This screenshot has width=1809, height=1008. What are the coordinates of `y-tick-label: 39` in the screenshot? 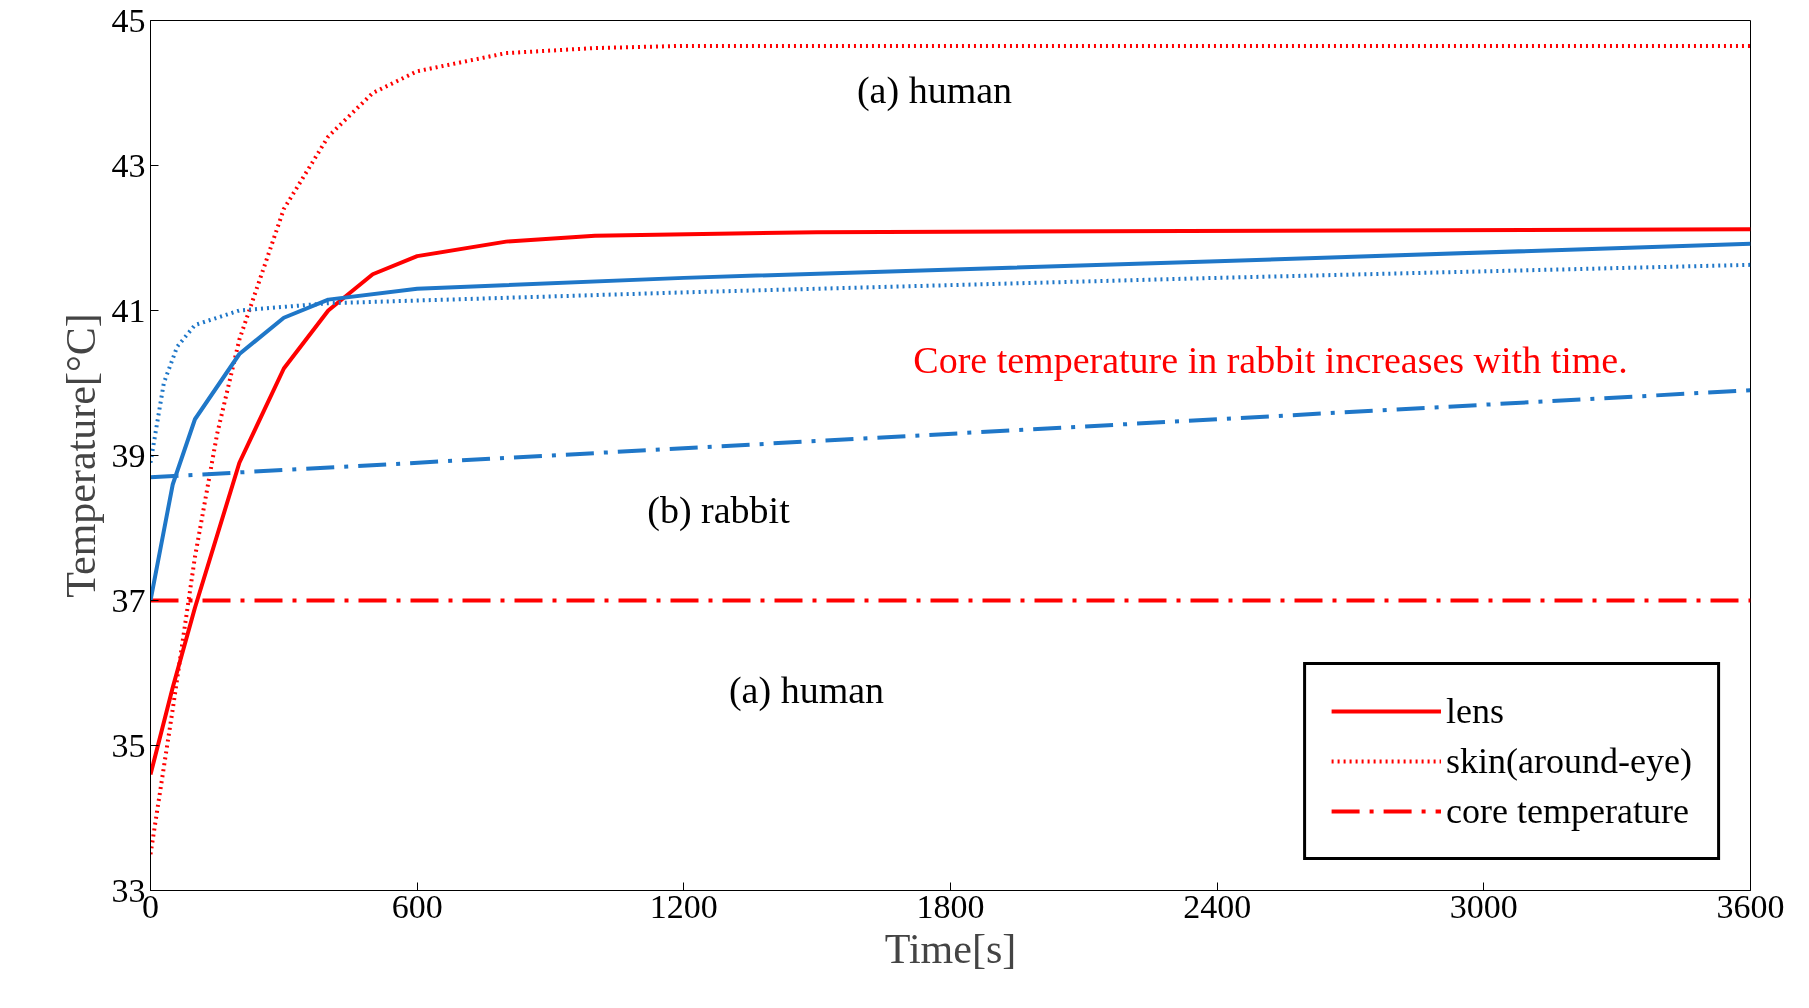 It's located at (128, 455).